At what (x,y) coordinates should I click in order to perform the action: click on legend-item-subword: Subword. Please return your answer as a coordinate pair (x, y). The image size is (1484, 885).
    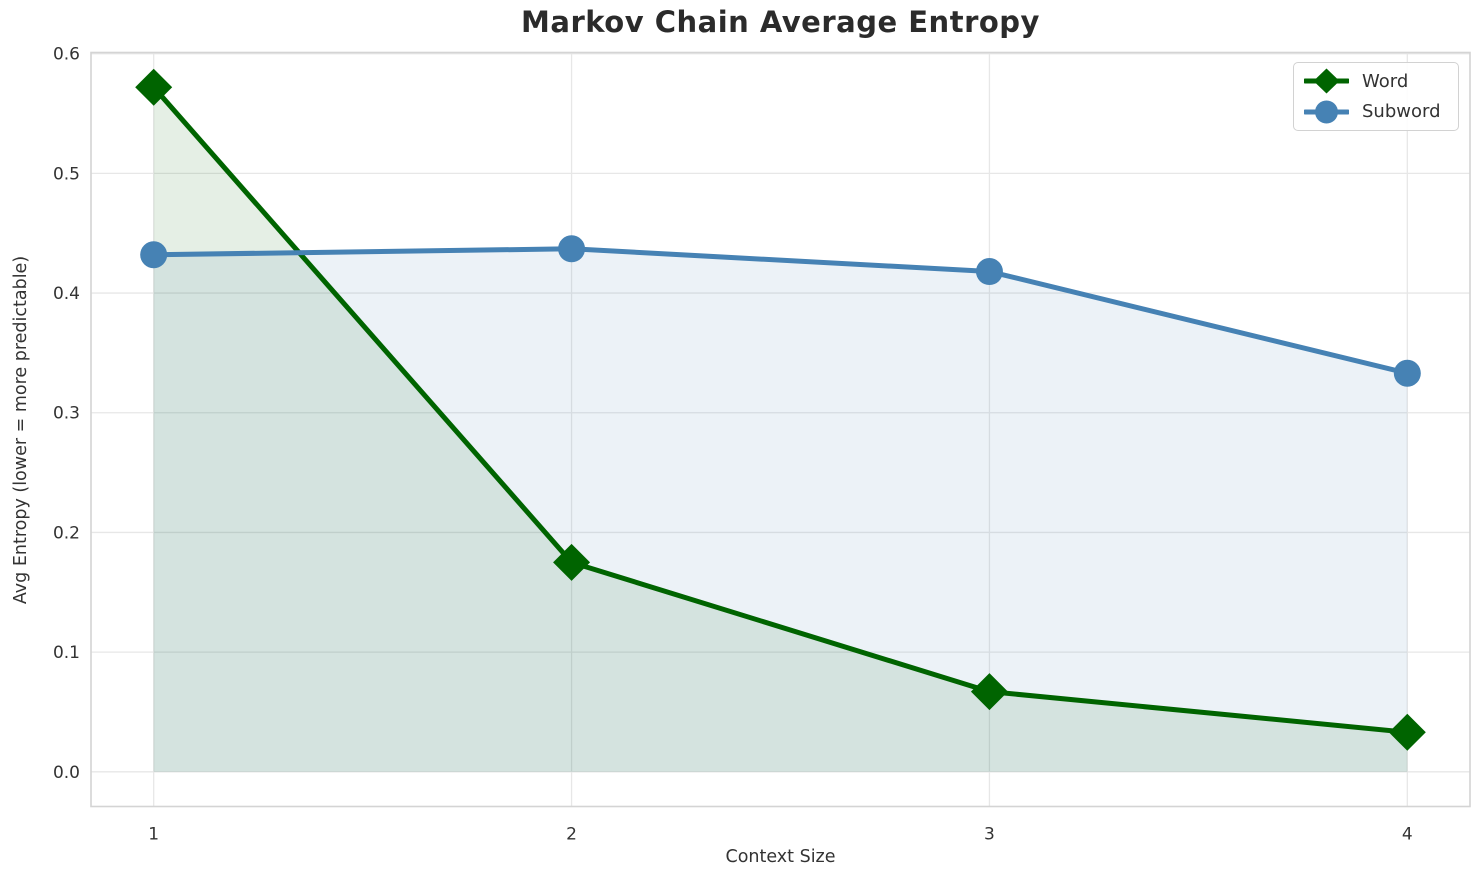
    Looking at the image, I should click on (1376, 112).